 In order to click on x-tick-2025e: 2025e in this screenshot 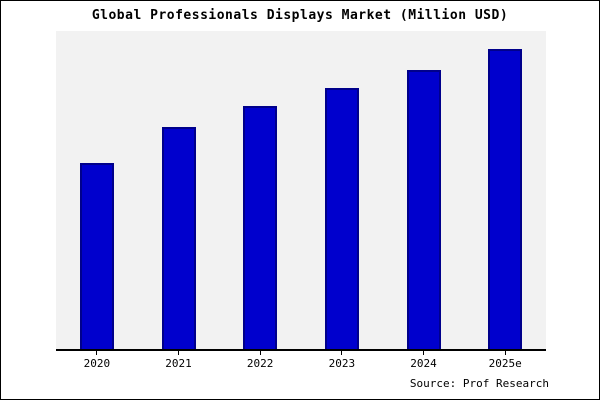, I will do `click(505, 360)`.